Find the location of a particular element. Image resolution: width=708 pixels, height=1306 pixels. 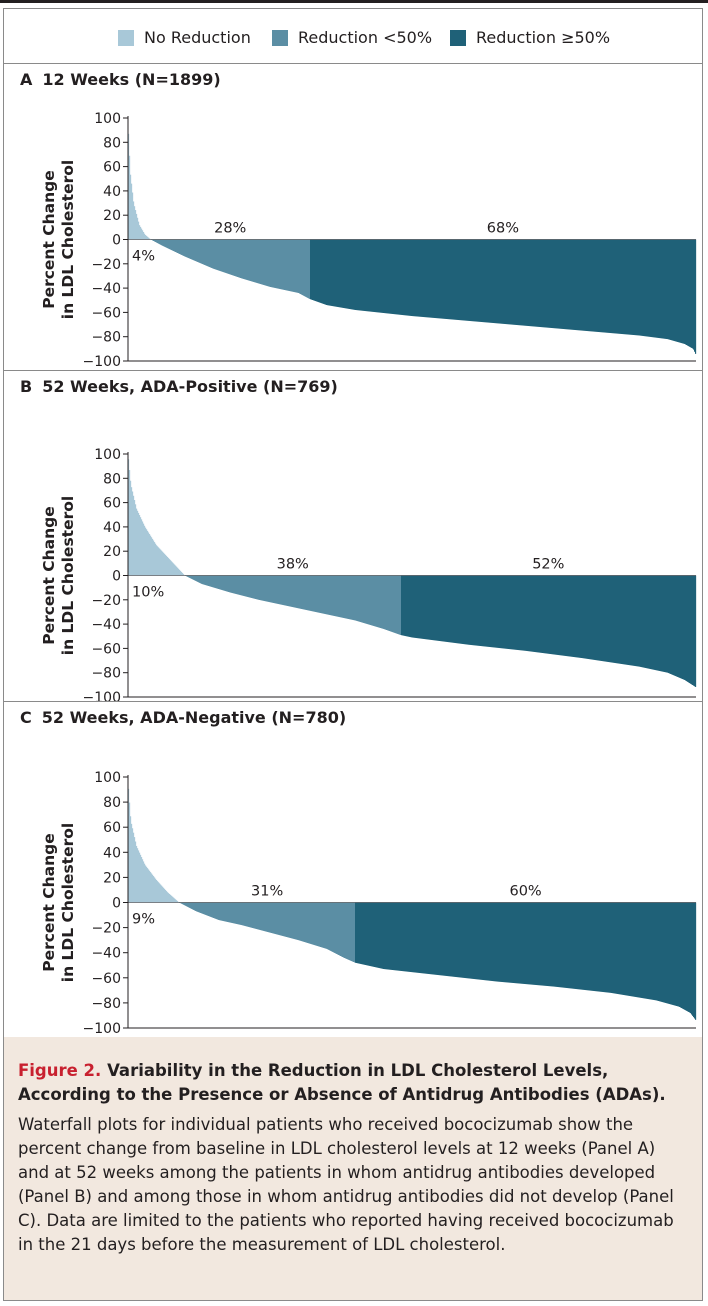

y-axis-label-line-2: in LDL Cholesterol is located at coordinates (68, 239).